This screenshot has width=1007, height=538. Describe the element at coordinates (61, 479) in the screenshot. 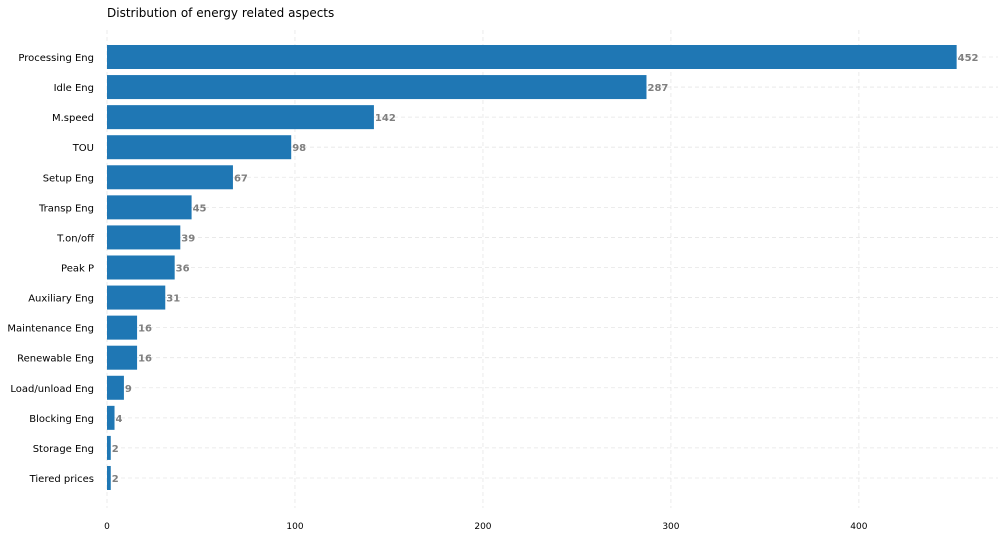

I see `y-tick-label: Tiered prices` at that location.